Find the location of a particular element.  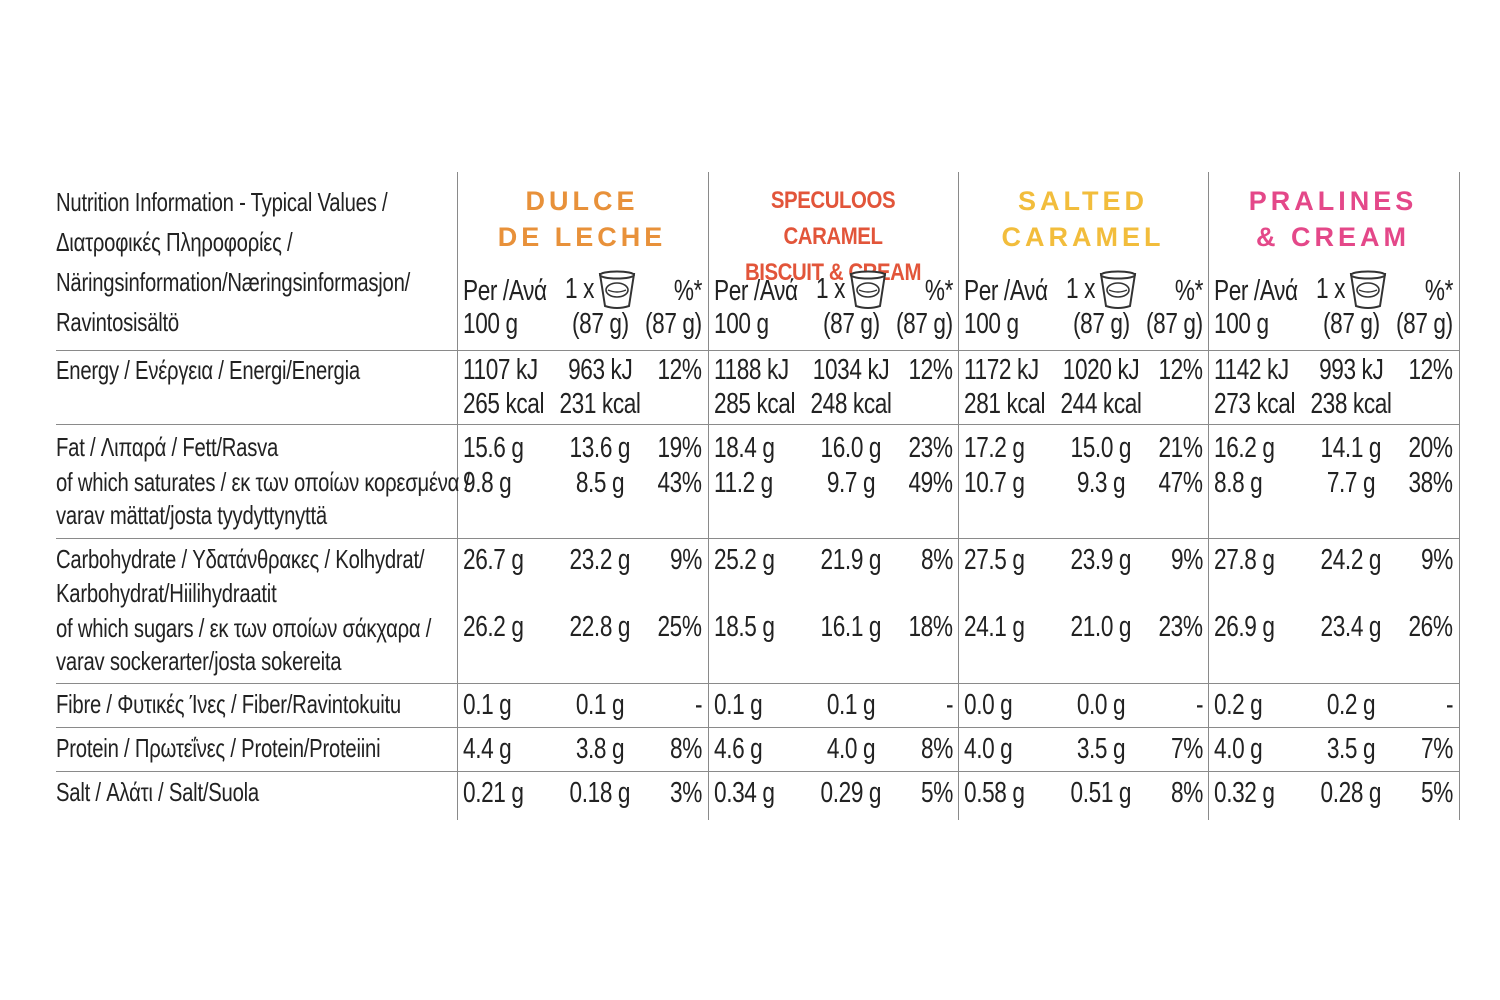

value-percent: 19% is located at coordinates (602, 448).